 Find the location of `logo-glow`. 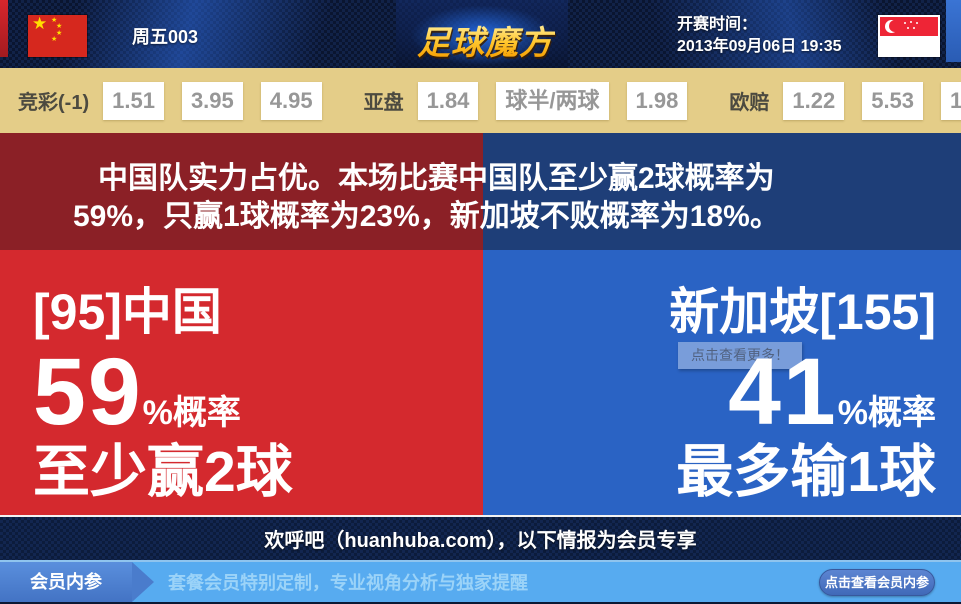

logo-glow is located at coordinates (482, 34).